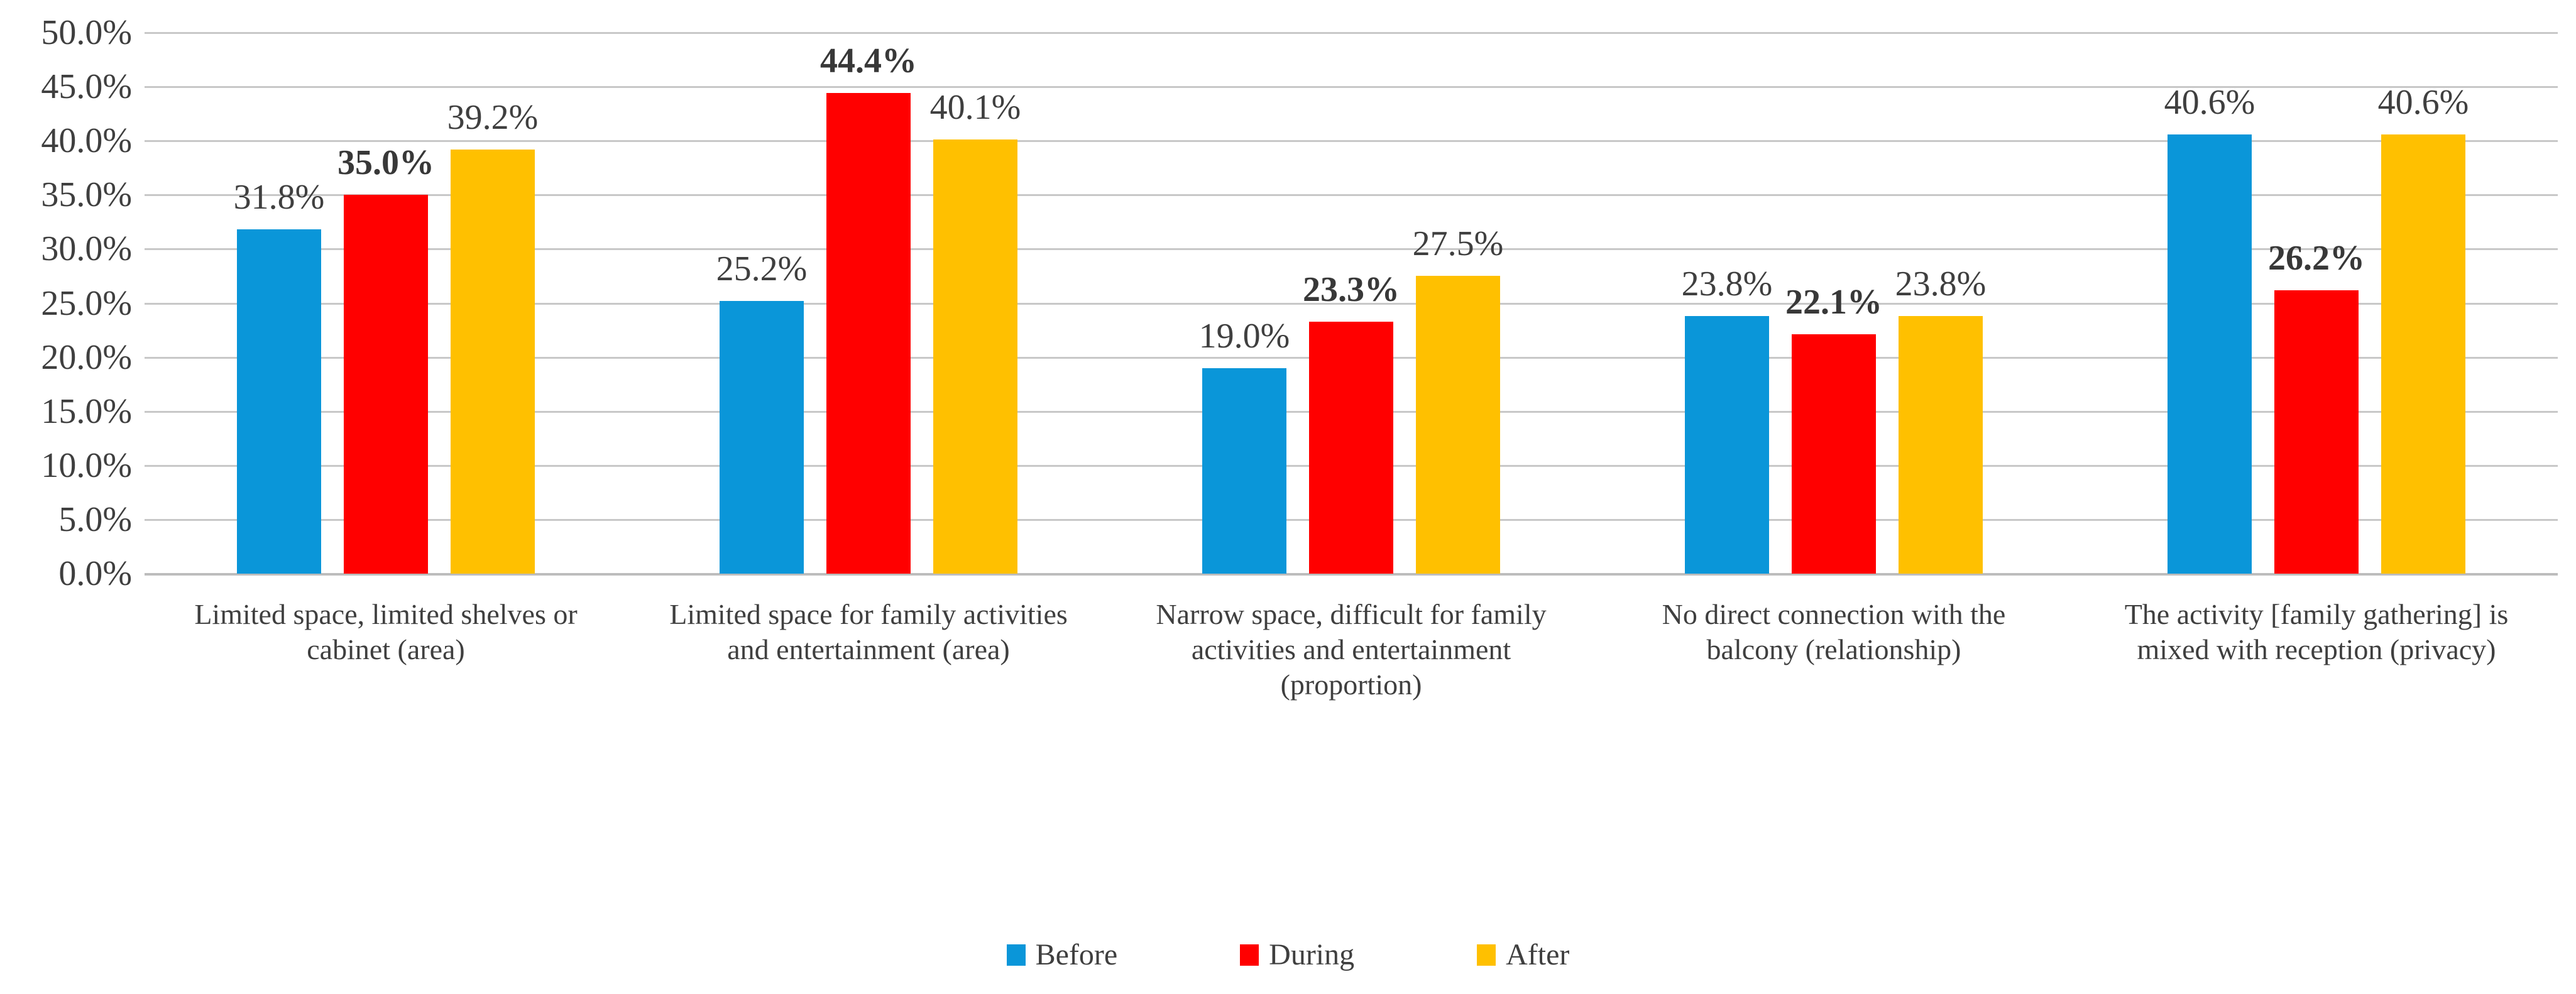 The width and height of the screenshot is (2576, 994). I want to click on bar-value-label: 35.0%, so click(385, 163).